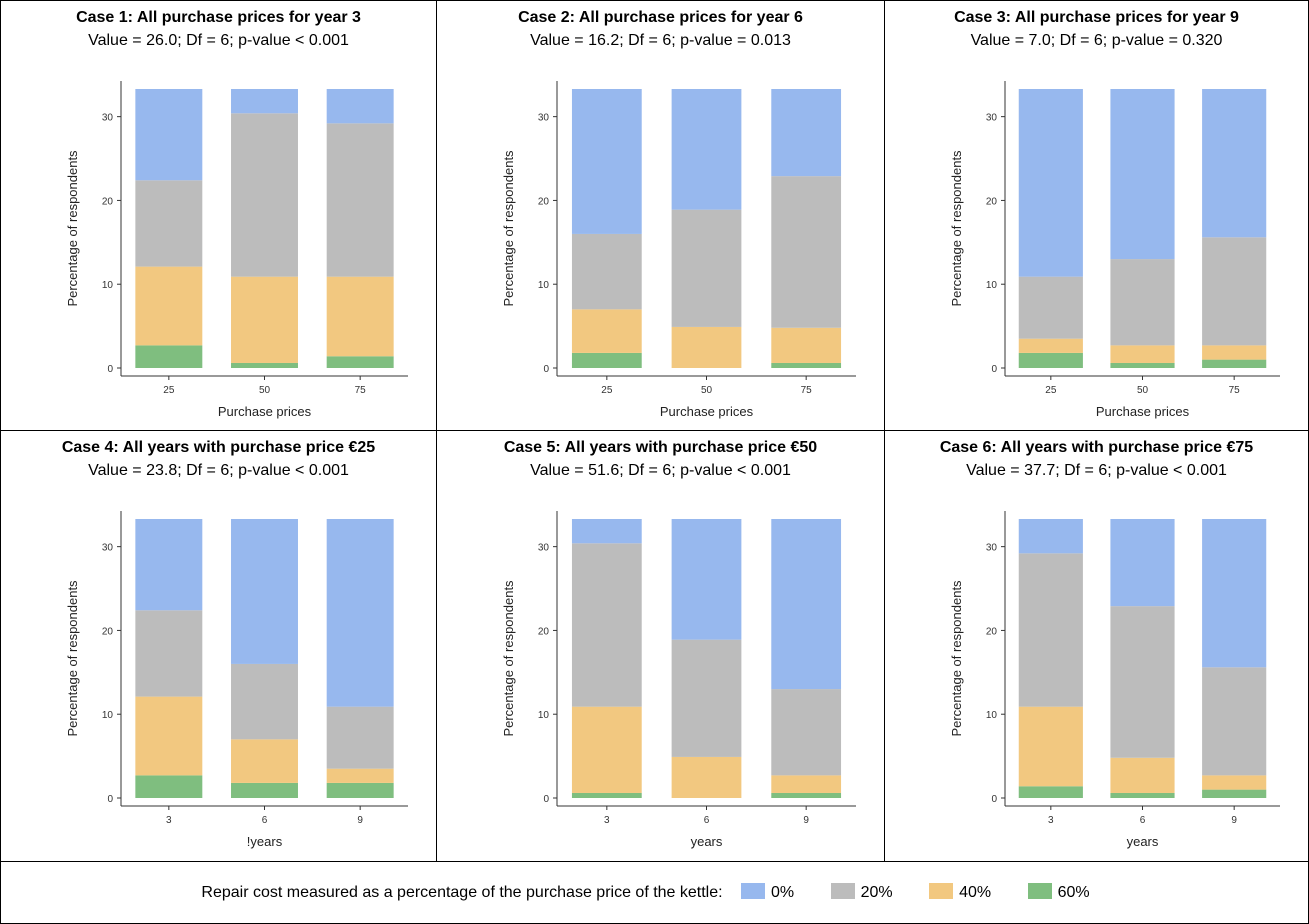 The width and height of the screenshot is (1309, 924). What do you see at coordinates (1096, 40) in the screenshot?
I see `case-3-stats: Value = 7.0; Df = 6; p-value = 0.320` at bounding box center [1096, 40].